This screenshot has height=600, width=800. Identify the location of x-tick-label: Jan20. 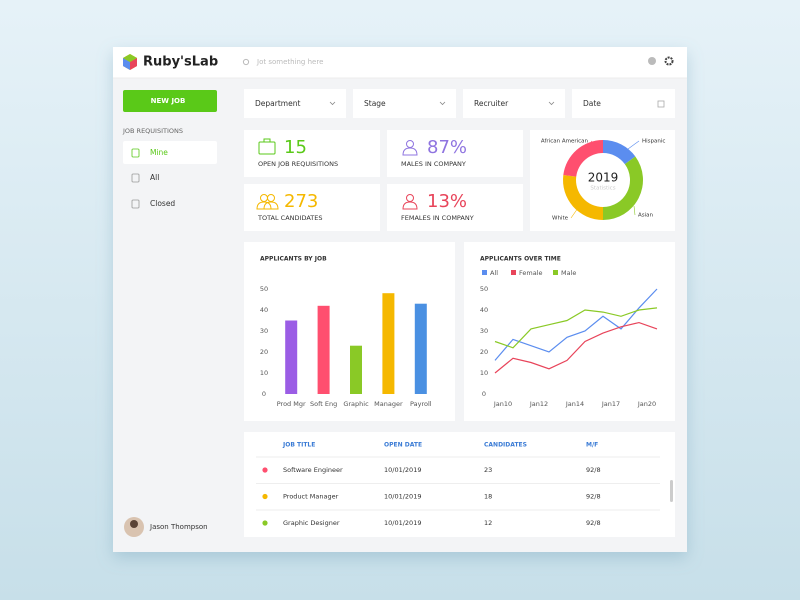
(646, 404).